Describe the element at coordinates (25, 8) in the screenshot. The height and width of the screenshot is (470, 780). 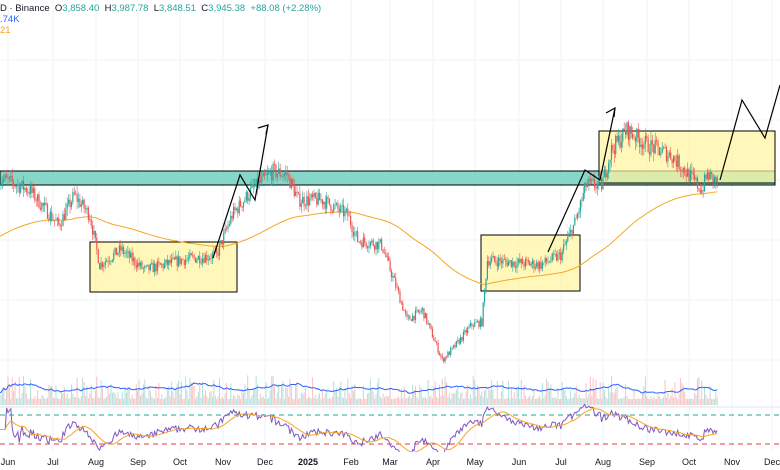
I see `symbol-label: D · Binance` at that location.